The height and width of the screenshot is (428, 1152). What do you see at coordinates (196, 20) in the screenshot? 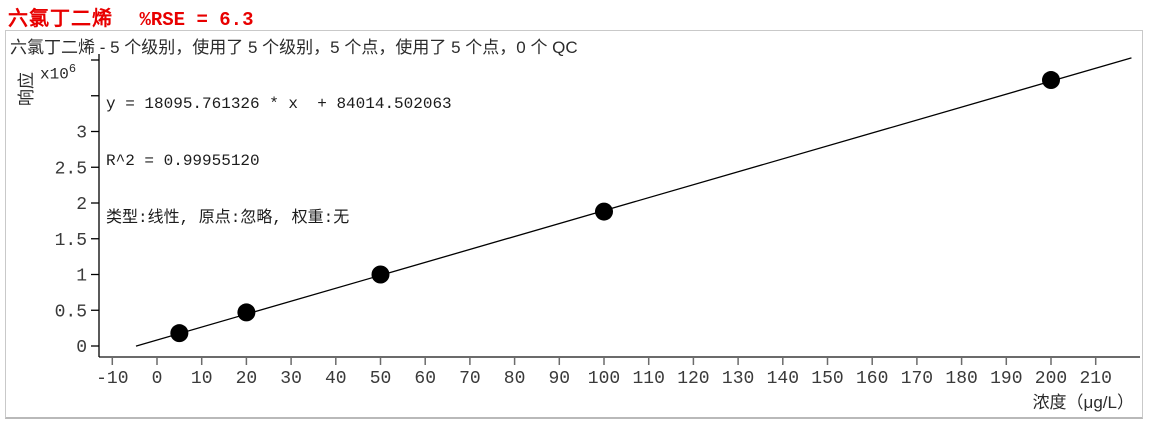
I see `rse-value: %RSE = 6.3` at bounding box center [196, 20].